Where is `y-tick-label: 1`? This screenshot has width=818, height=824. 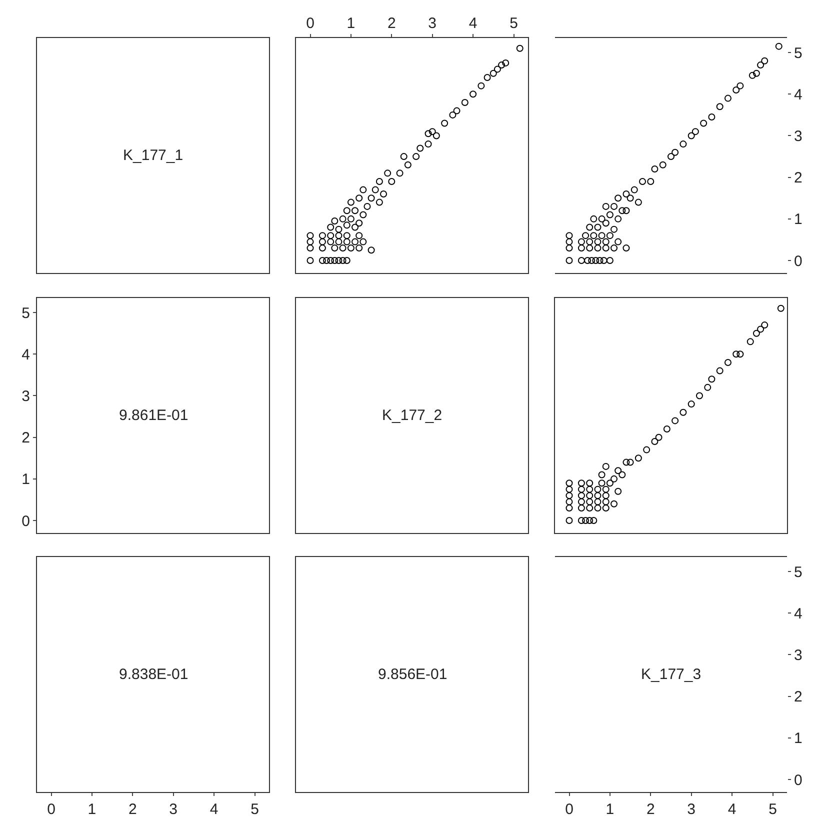 y-tick-label: 1 is located at coordinates (26, 479).